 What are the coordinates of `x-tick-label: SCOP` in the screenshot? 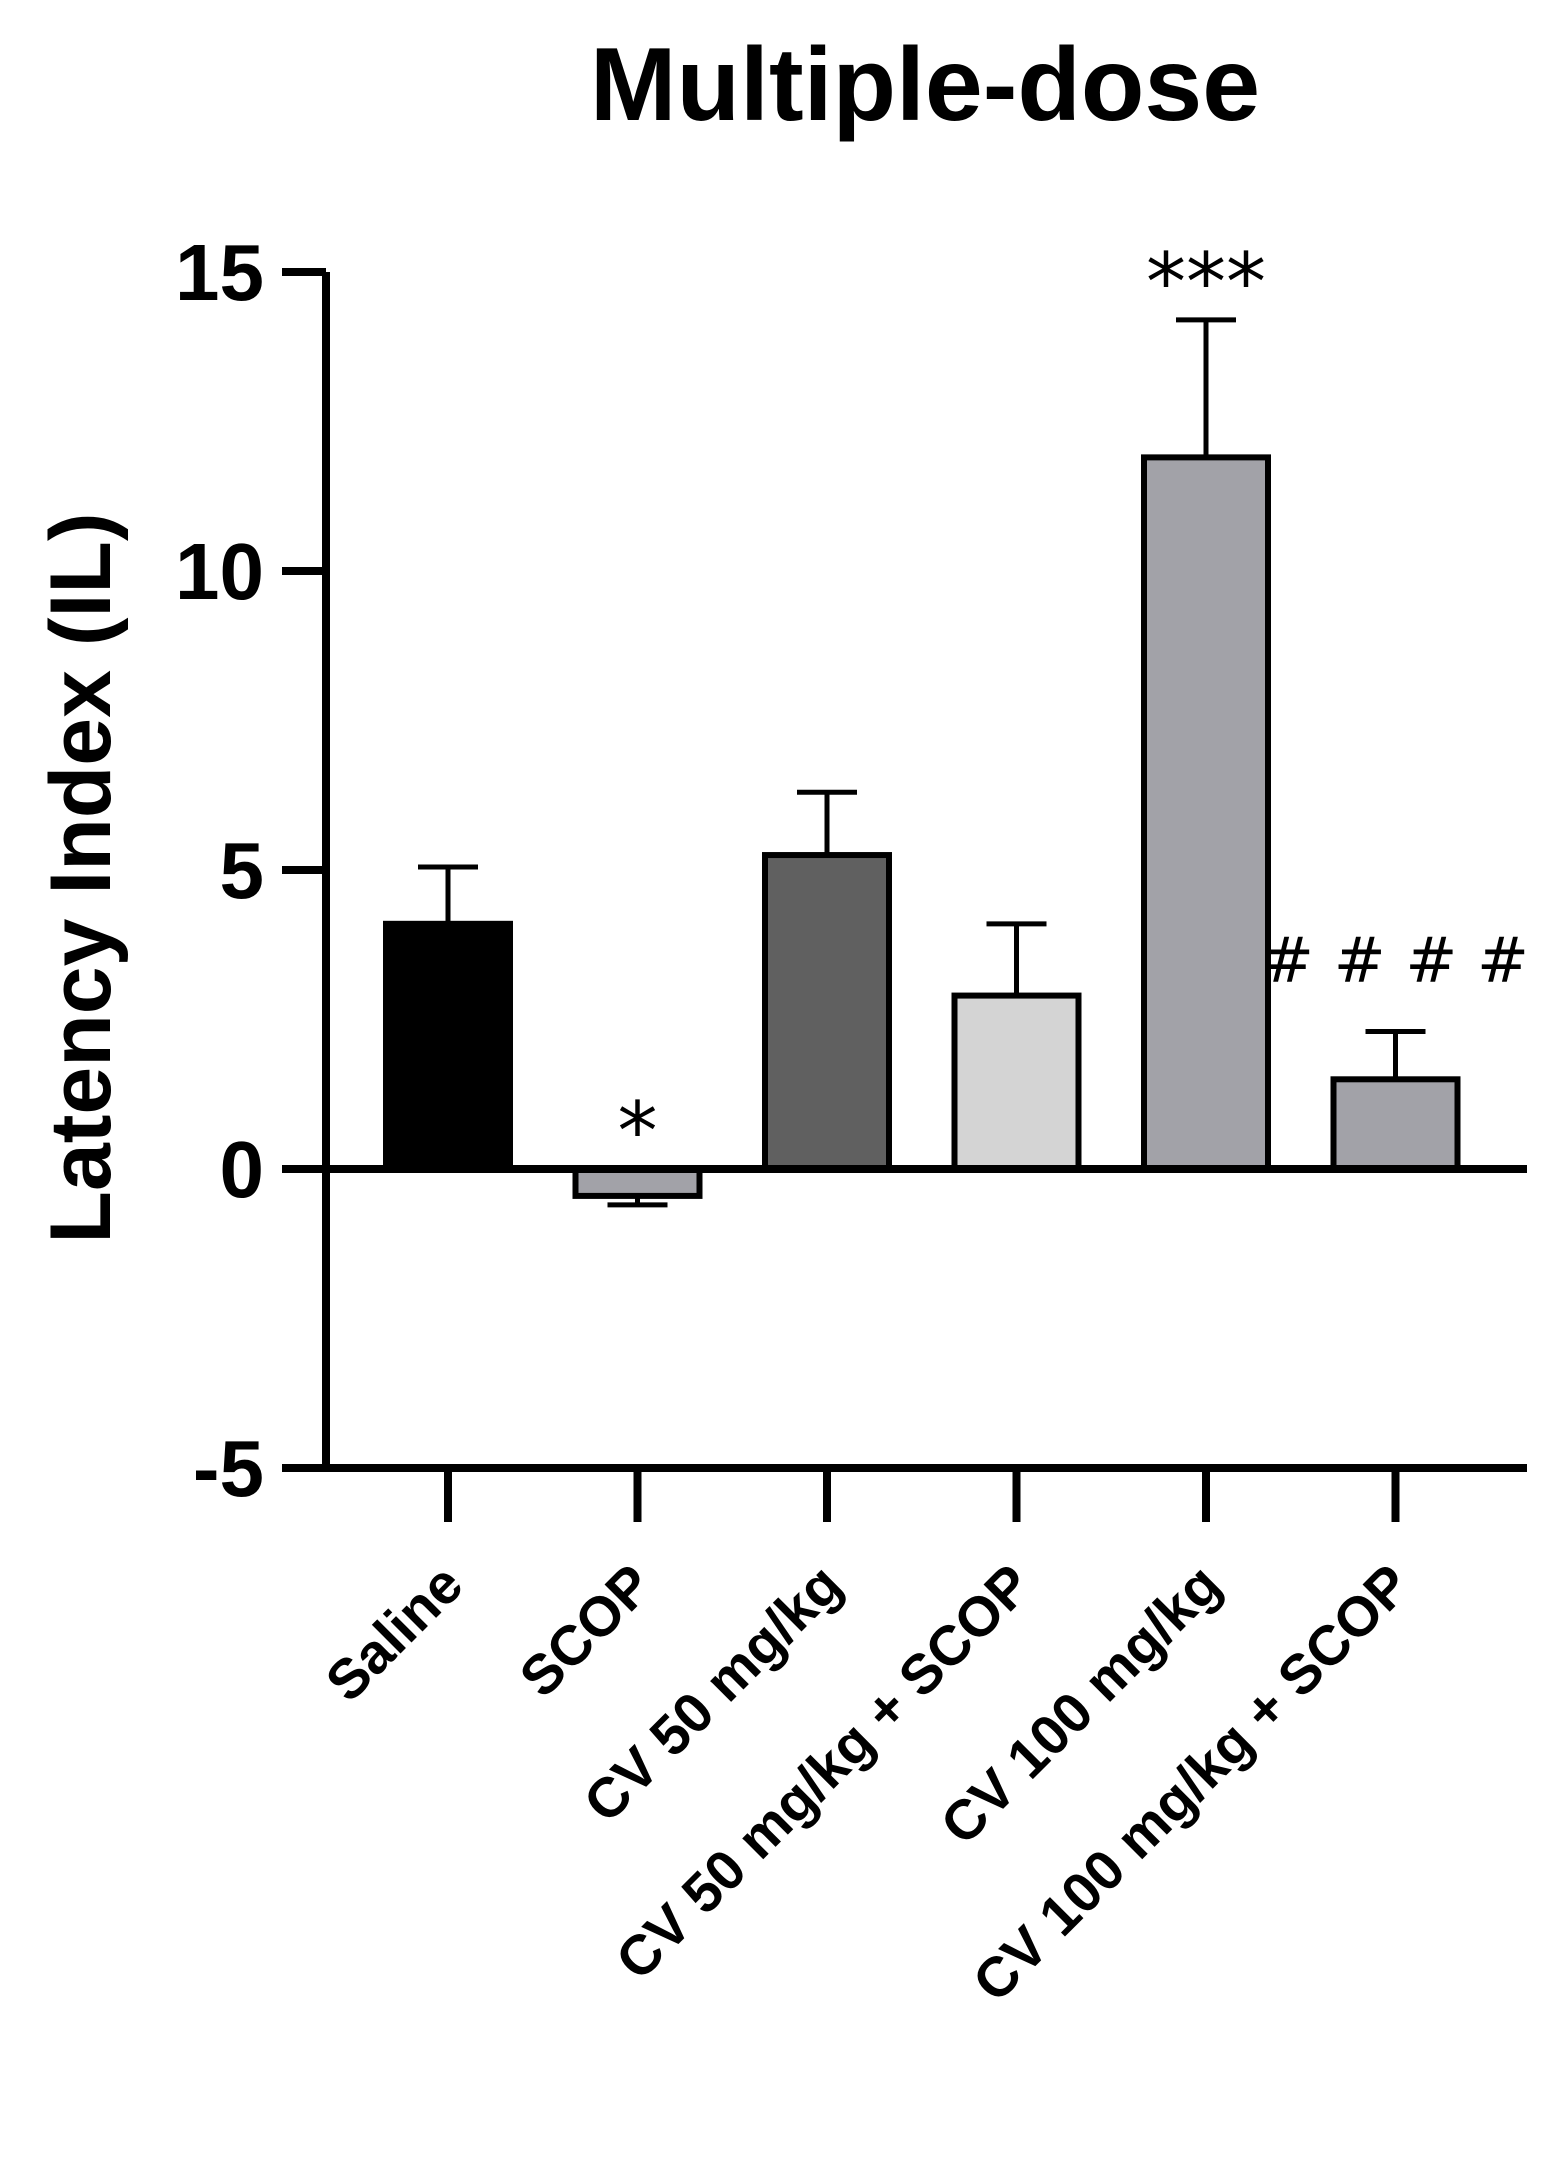 It's located at (585, 1630).